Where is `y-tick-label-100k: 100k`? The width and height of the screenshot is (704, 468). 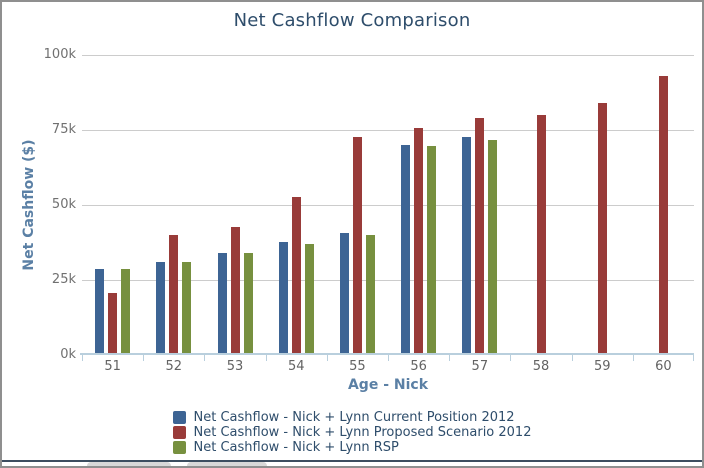 y-tick-label-100k: 100k is located at coordinates (59, 54).